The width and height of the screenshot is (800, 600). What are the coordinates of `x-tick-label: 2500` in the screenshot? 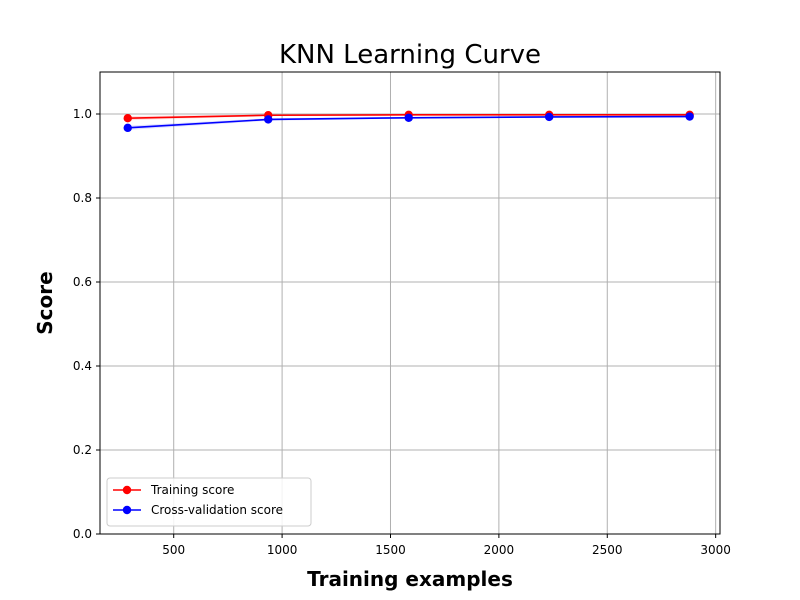 It's located at (607, 550).